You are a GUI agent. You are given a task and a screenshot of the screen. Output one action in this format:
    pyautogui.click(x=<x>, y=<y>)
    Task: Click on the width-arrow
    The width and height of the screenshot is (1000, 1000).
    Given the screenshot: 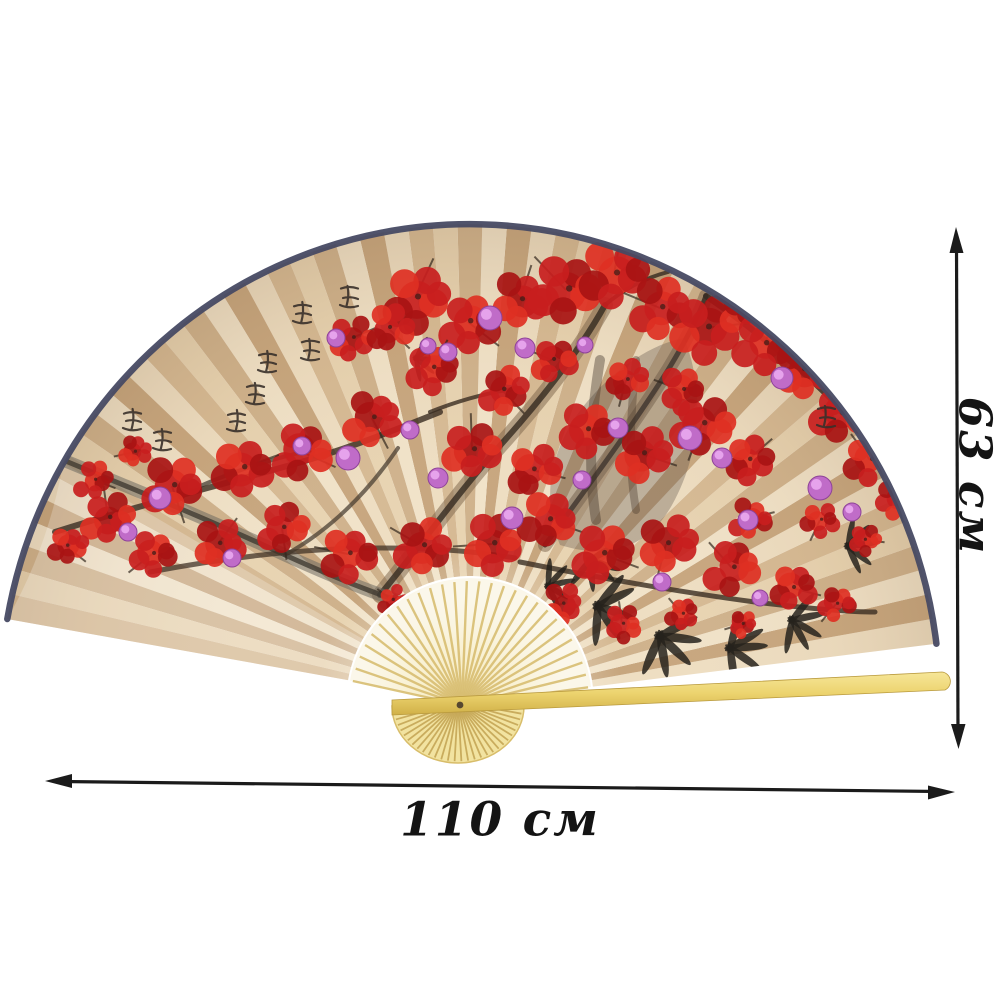 What is the action you would take?
    pyautogui.click(x=500, y=787)
    